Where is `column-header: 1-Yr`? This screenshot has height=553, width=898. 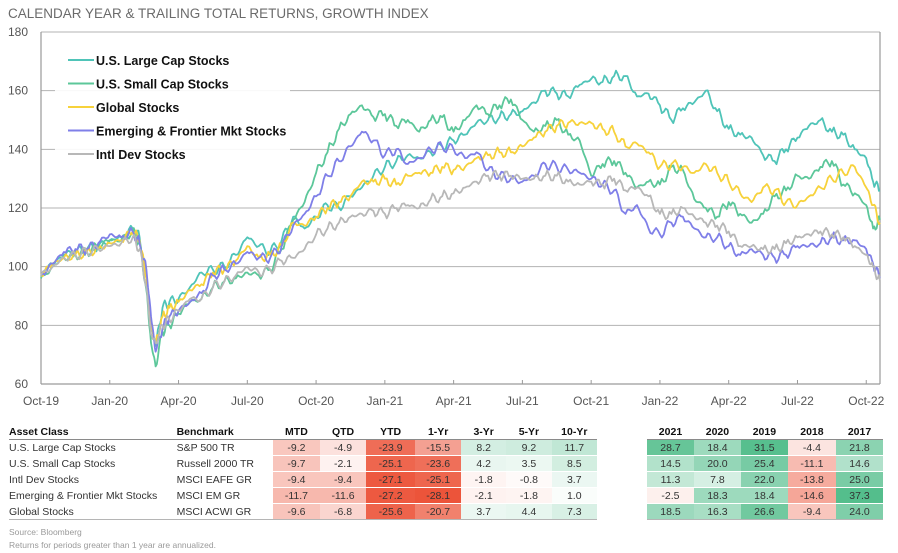 column-header: 1-Yr is located at coordinates (438, 432).